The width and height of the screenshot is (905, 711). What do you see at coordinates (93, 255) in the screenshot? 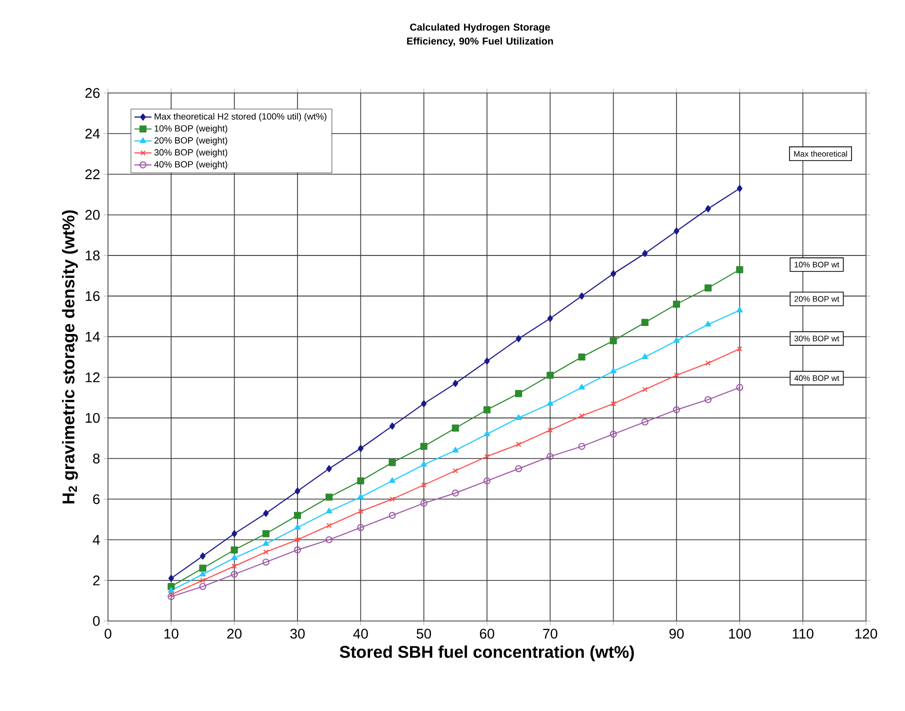
I see `y-tick-label: 18` at bounding box center [93, 255].